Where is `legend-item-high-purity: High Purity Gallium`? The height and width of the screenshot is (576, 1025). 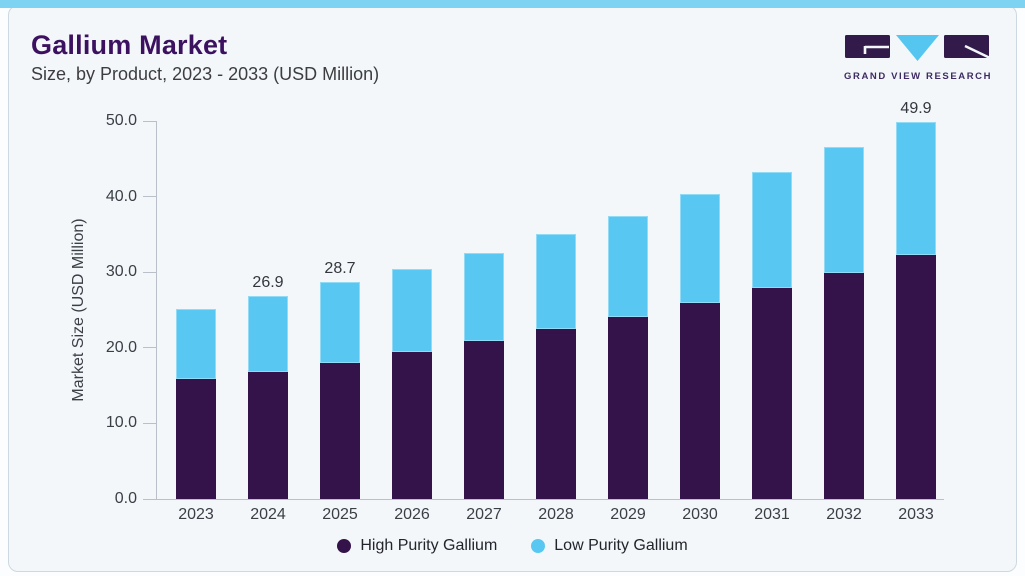
legend-item-high-purity: High Purity Gallium is located at coordinates (417, 546).